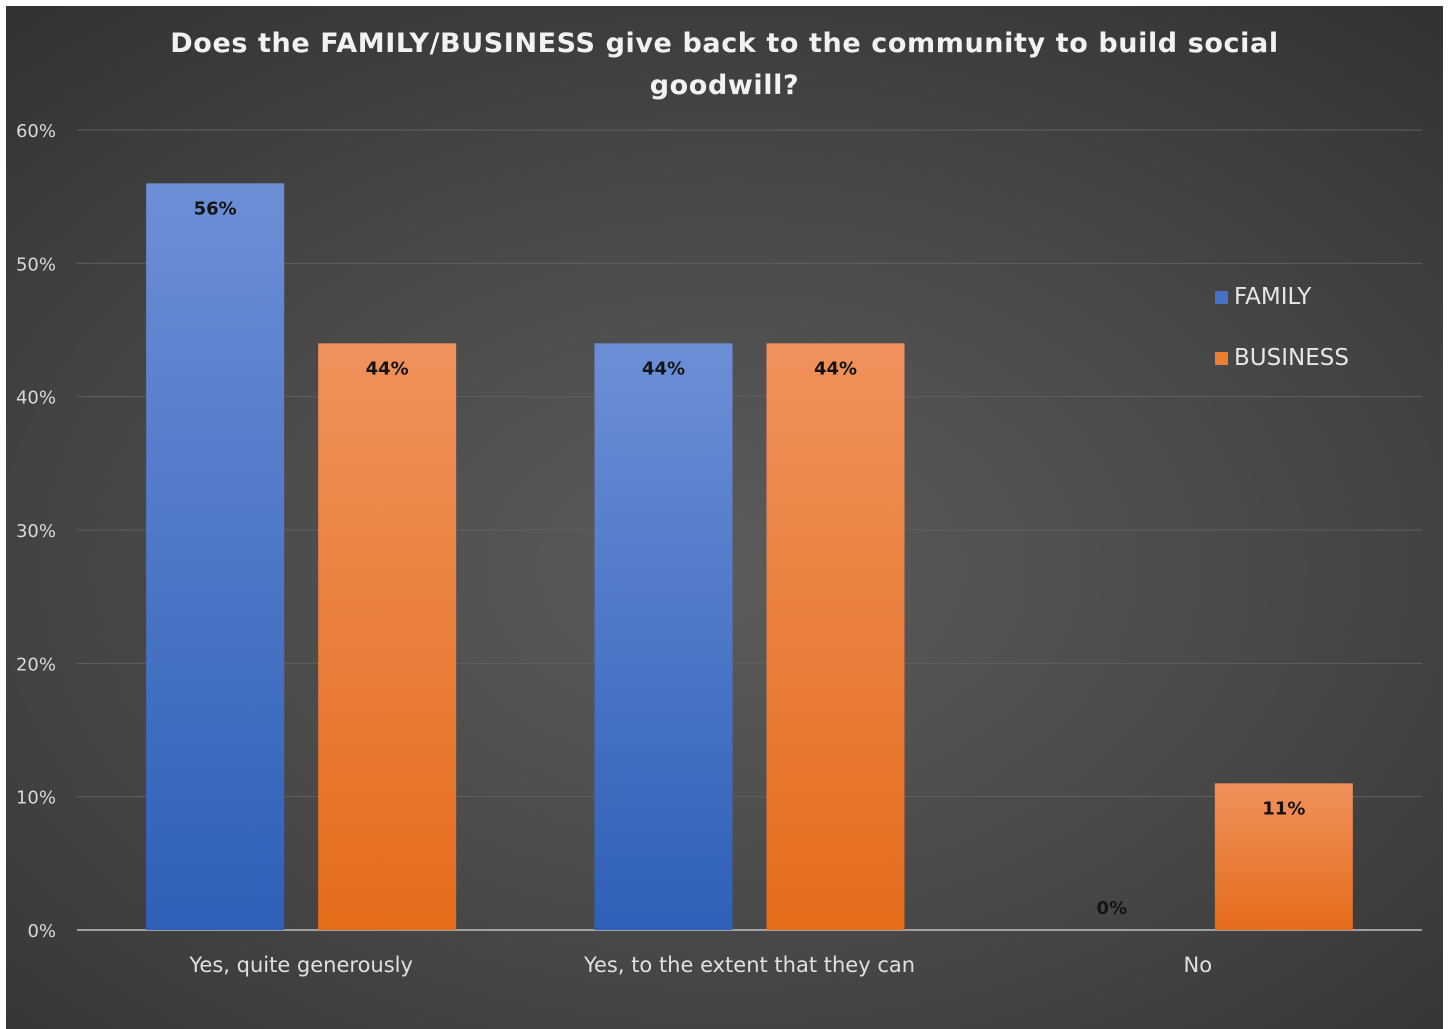 This screenshot has width=1449, height=1029. I want to click on y-tick-label: 50%, so click(36, 264).